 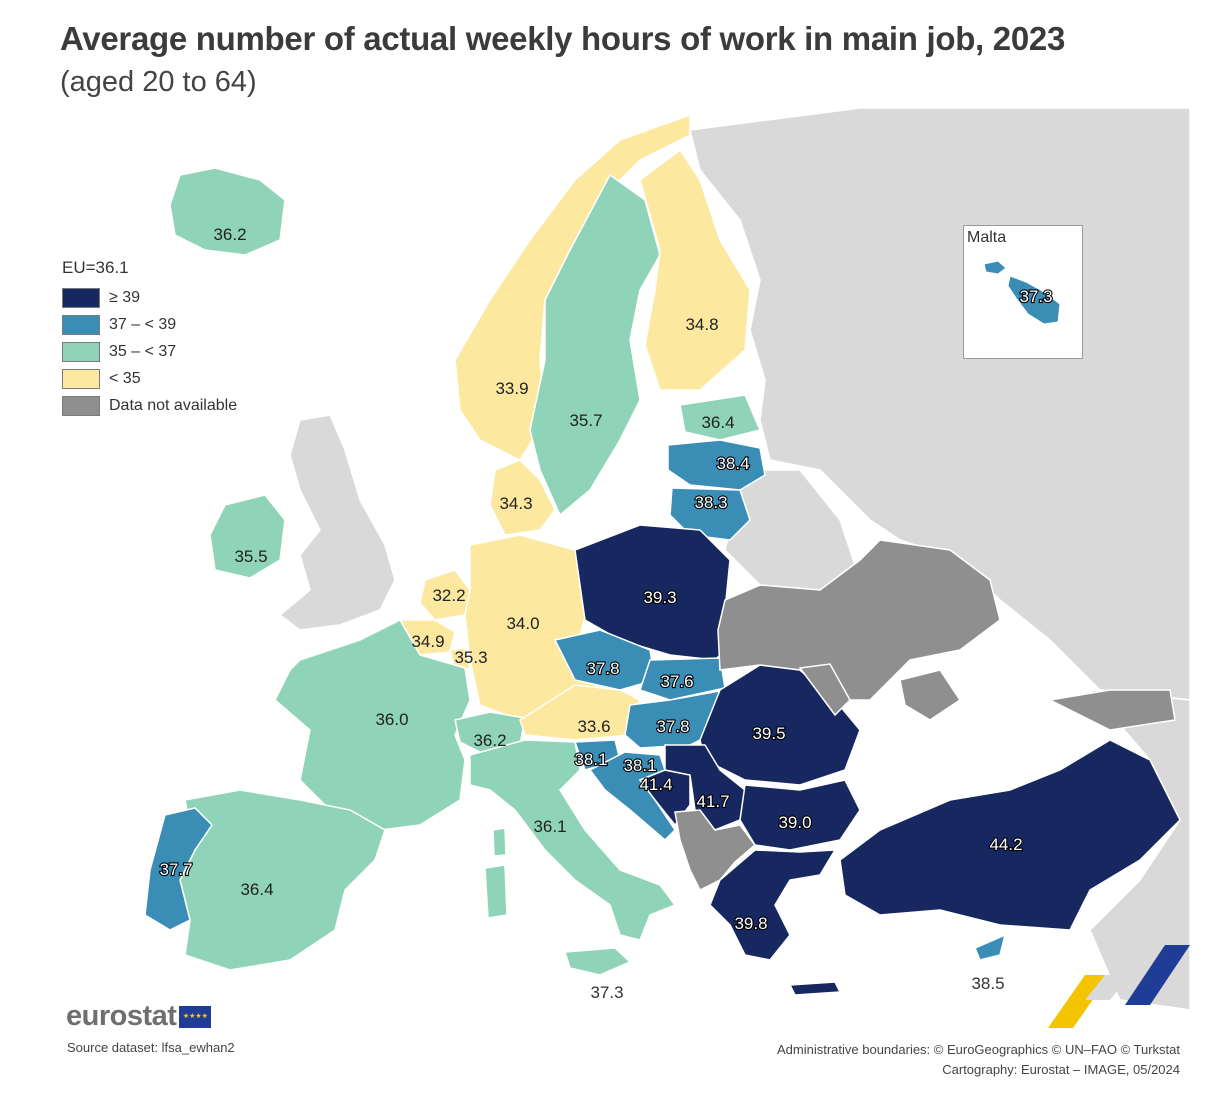 I want to click on eurostat-logo: eurostat ★★★★, so click(x=139, y=1016).